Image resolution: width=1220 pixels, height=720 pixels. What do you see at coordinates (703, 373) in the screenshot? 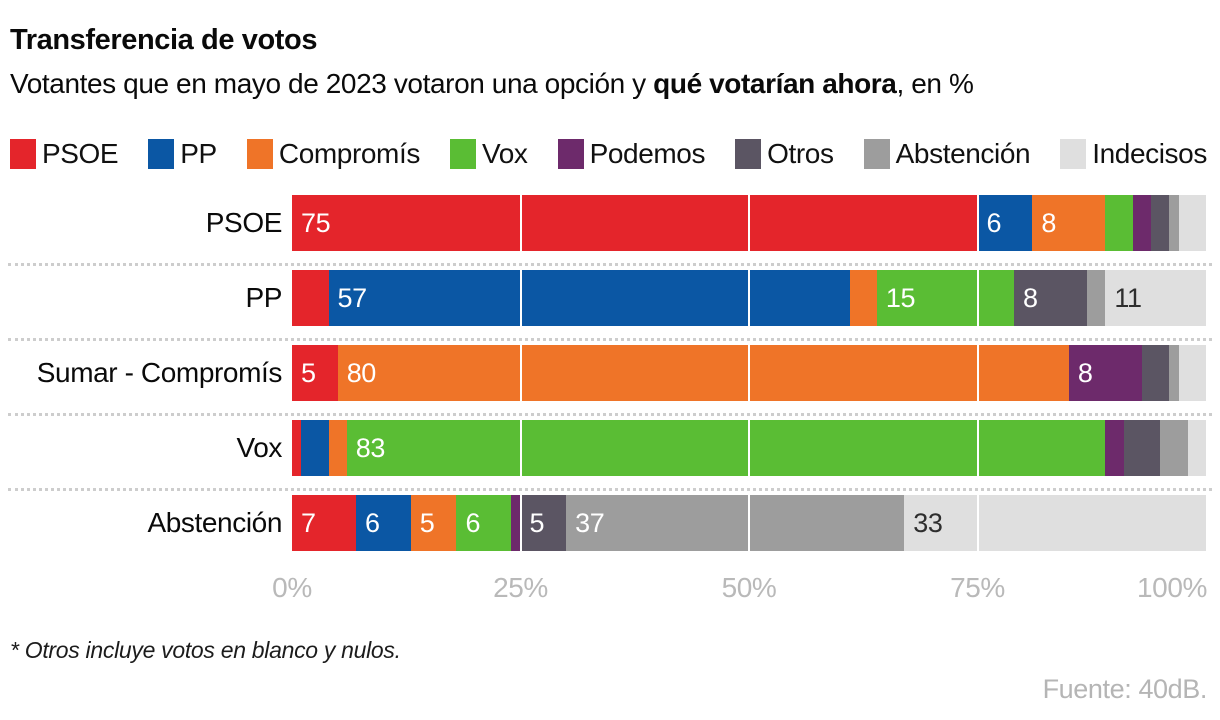
I see `bar-segment-Compromís: 80` at bounding box center [703, 373].